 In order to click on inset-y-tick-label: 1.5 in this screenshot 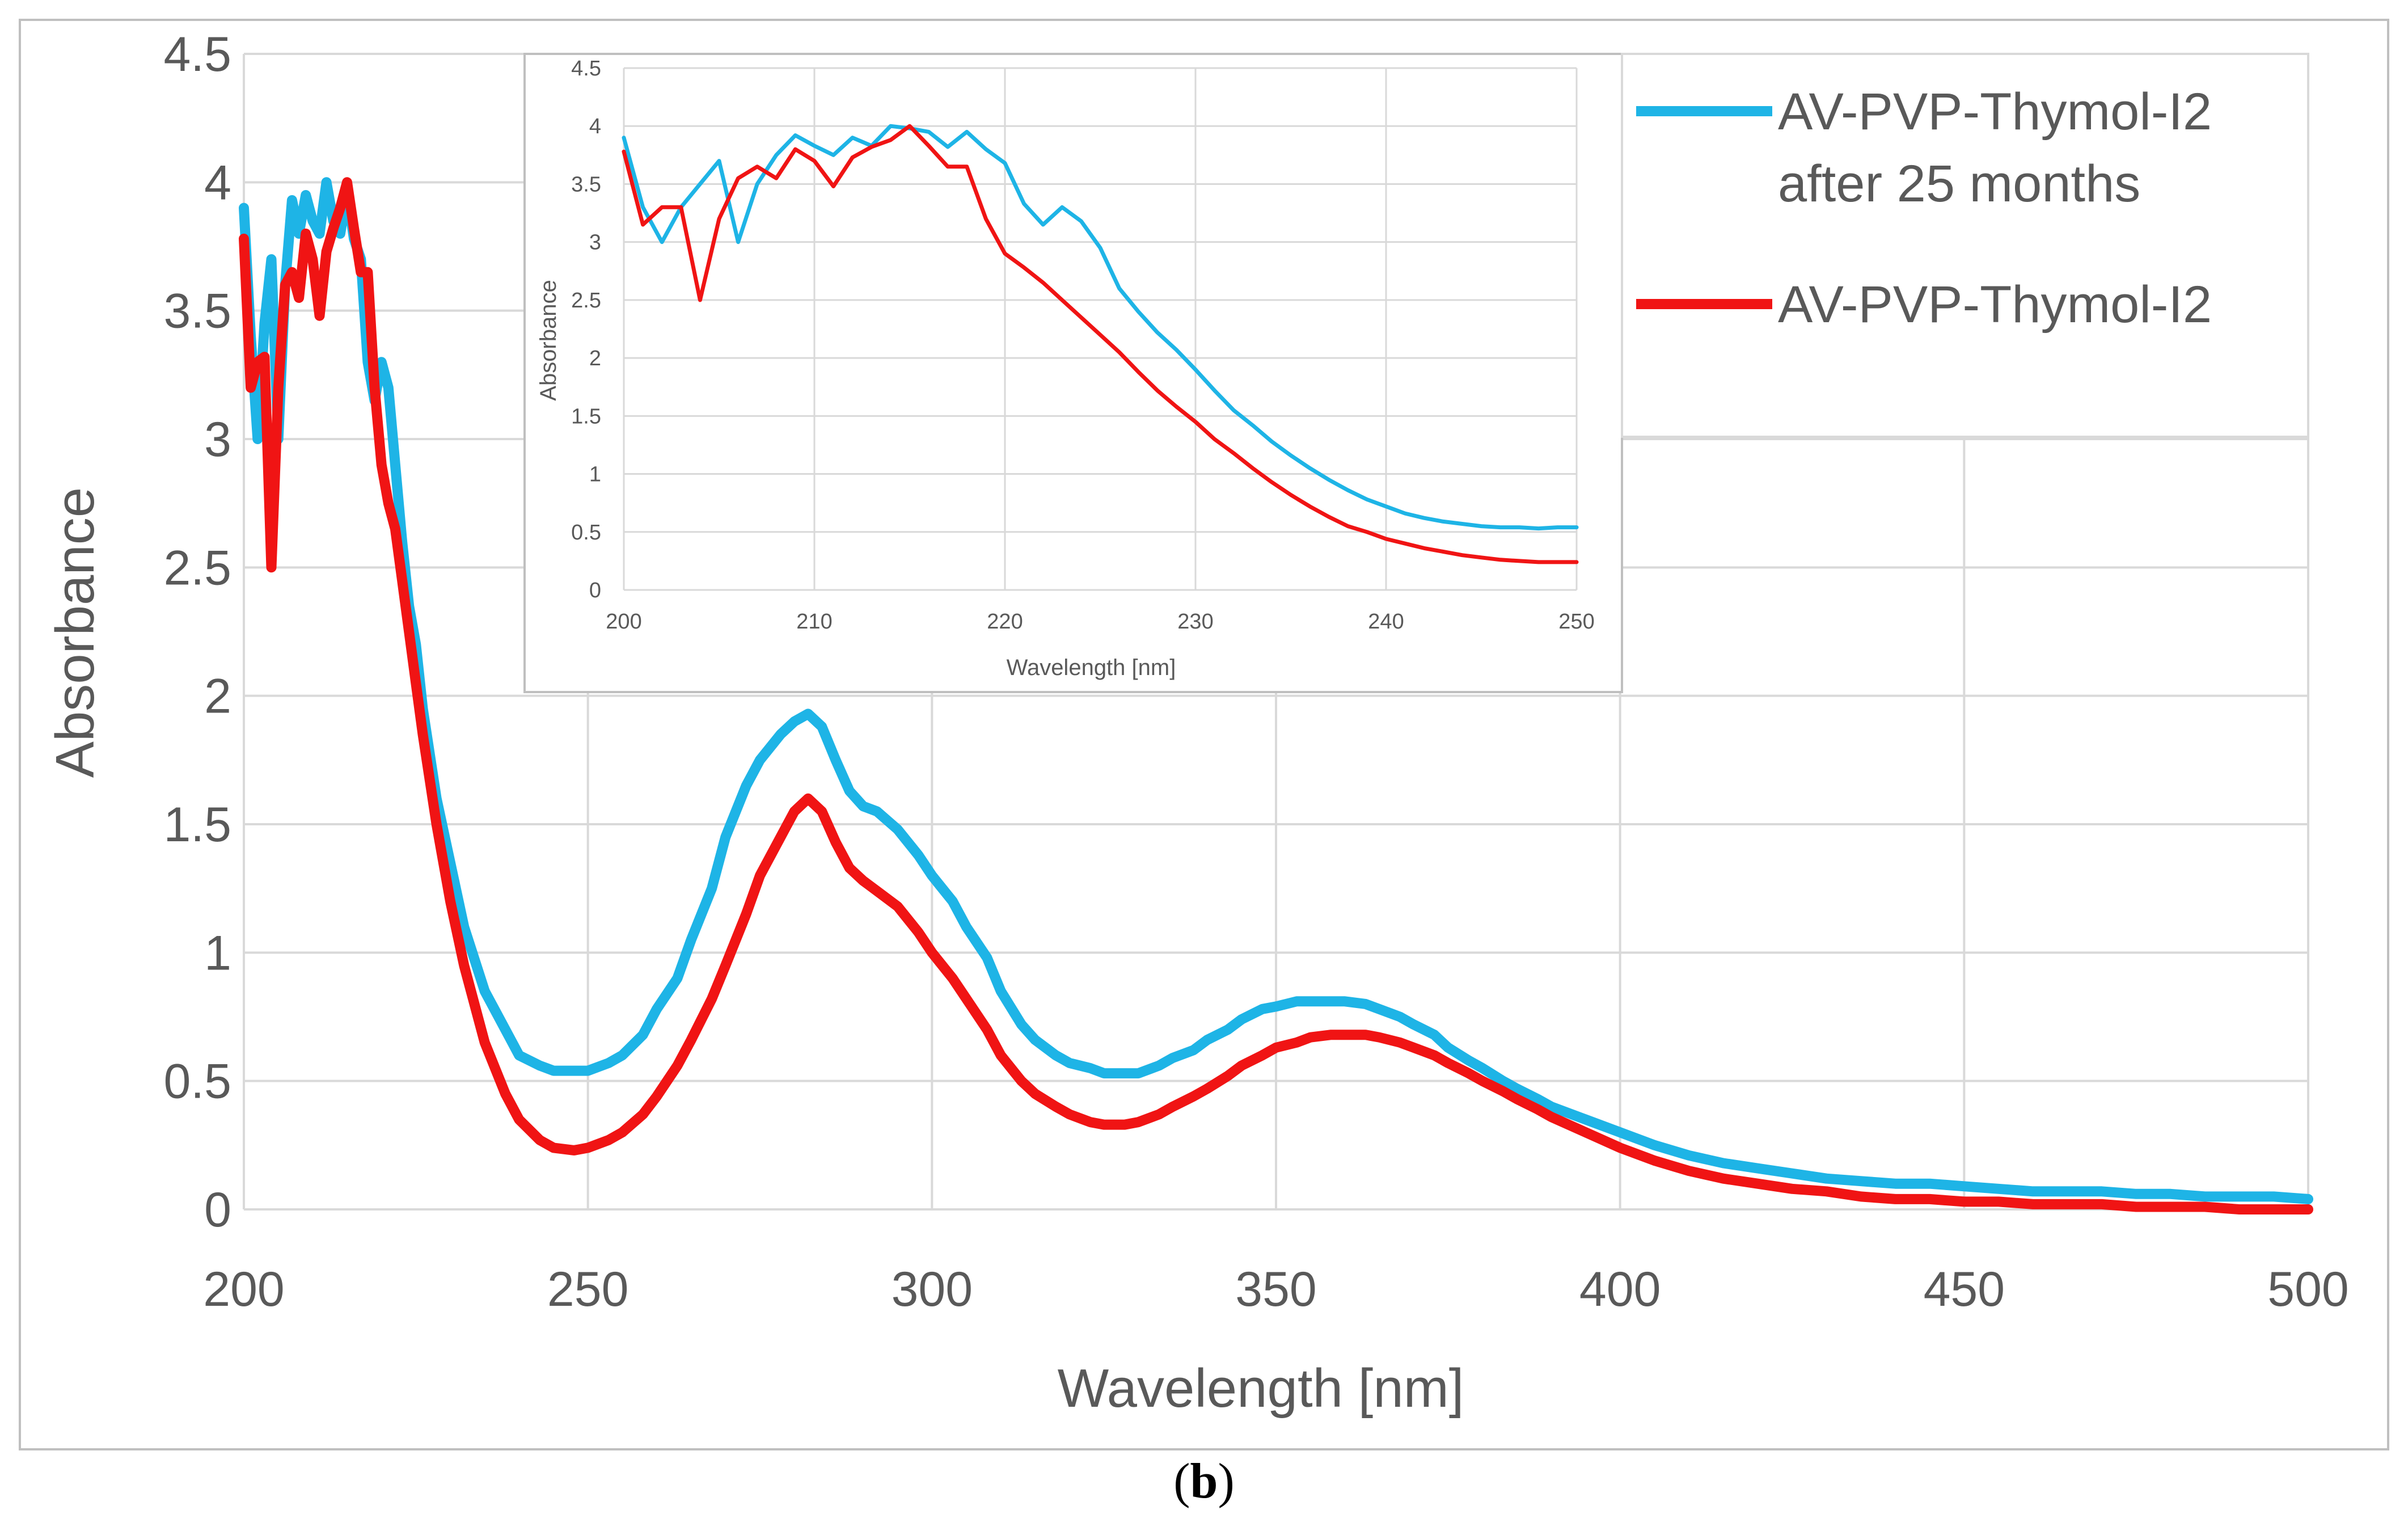, I will do `click(586, 416)`.